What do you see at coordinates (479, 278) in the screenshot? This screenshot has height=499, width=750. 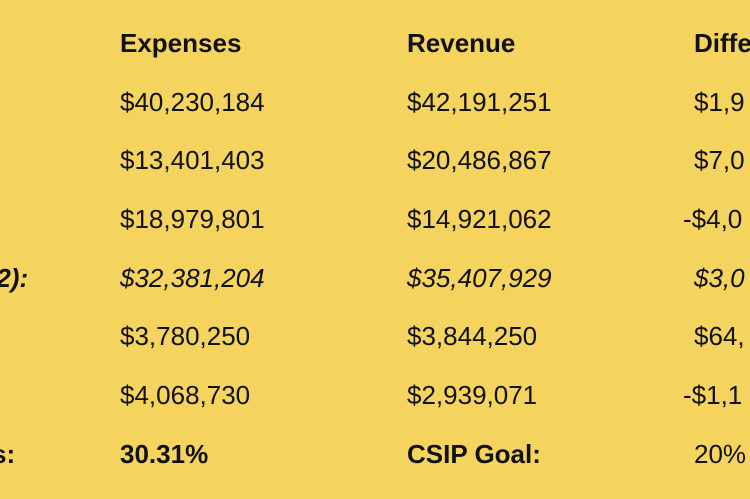 I see `row-4-revenue: $35,407,929` at bounding box center [479, 278].